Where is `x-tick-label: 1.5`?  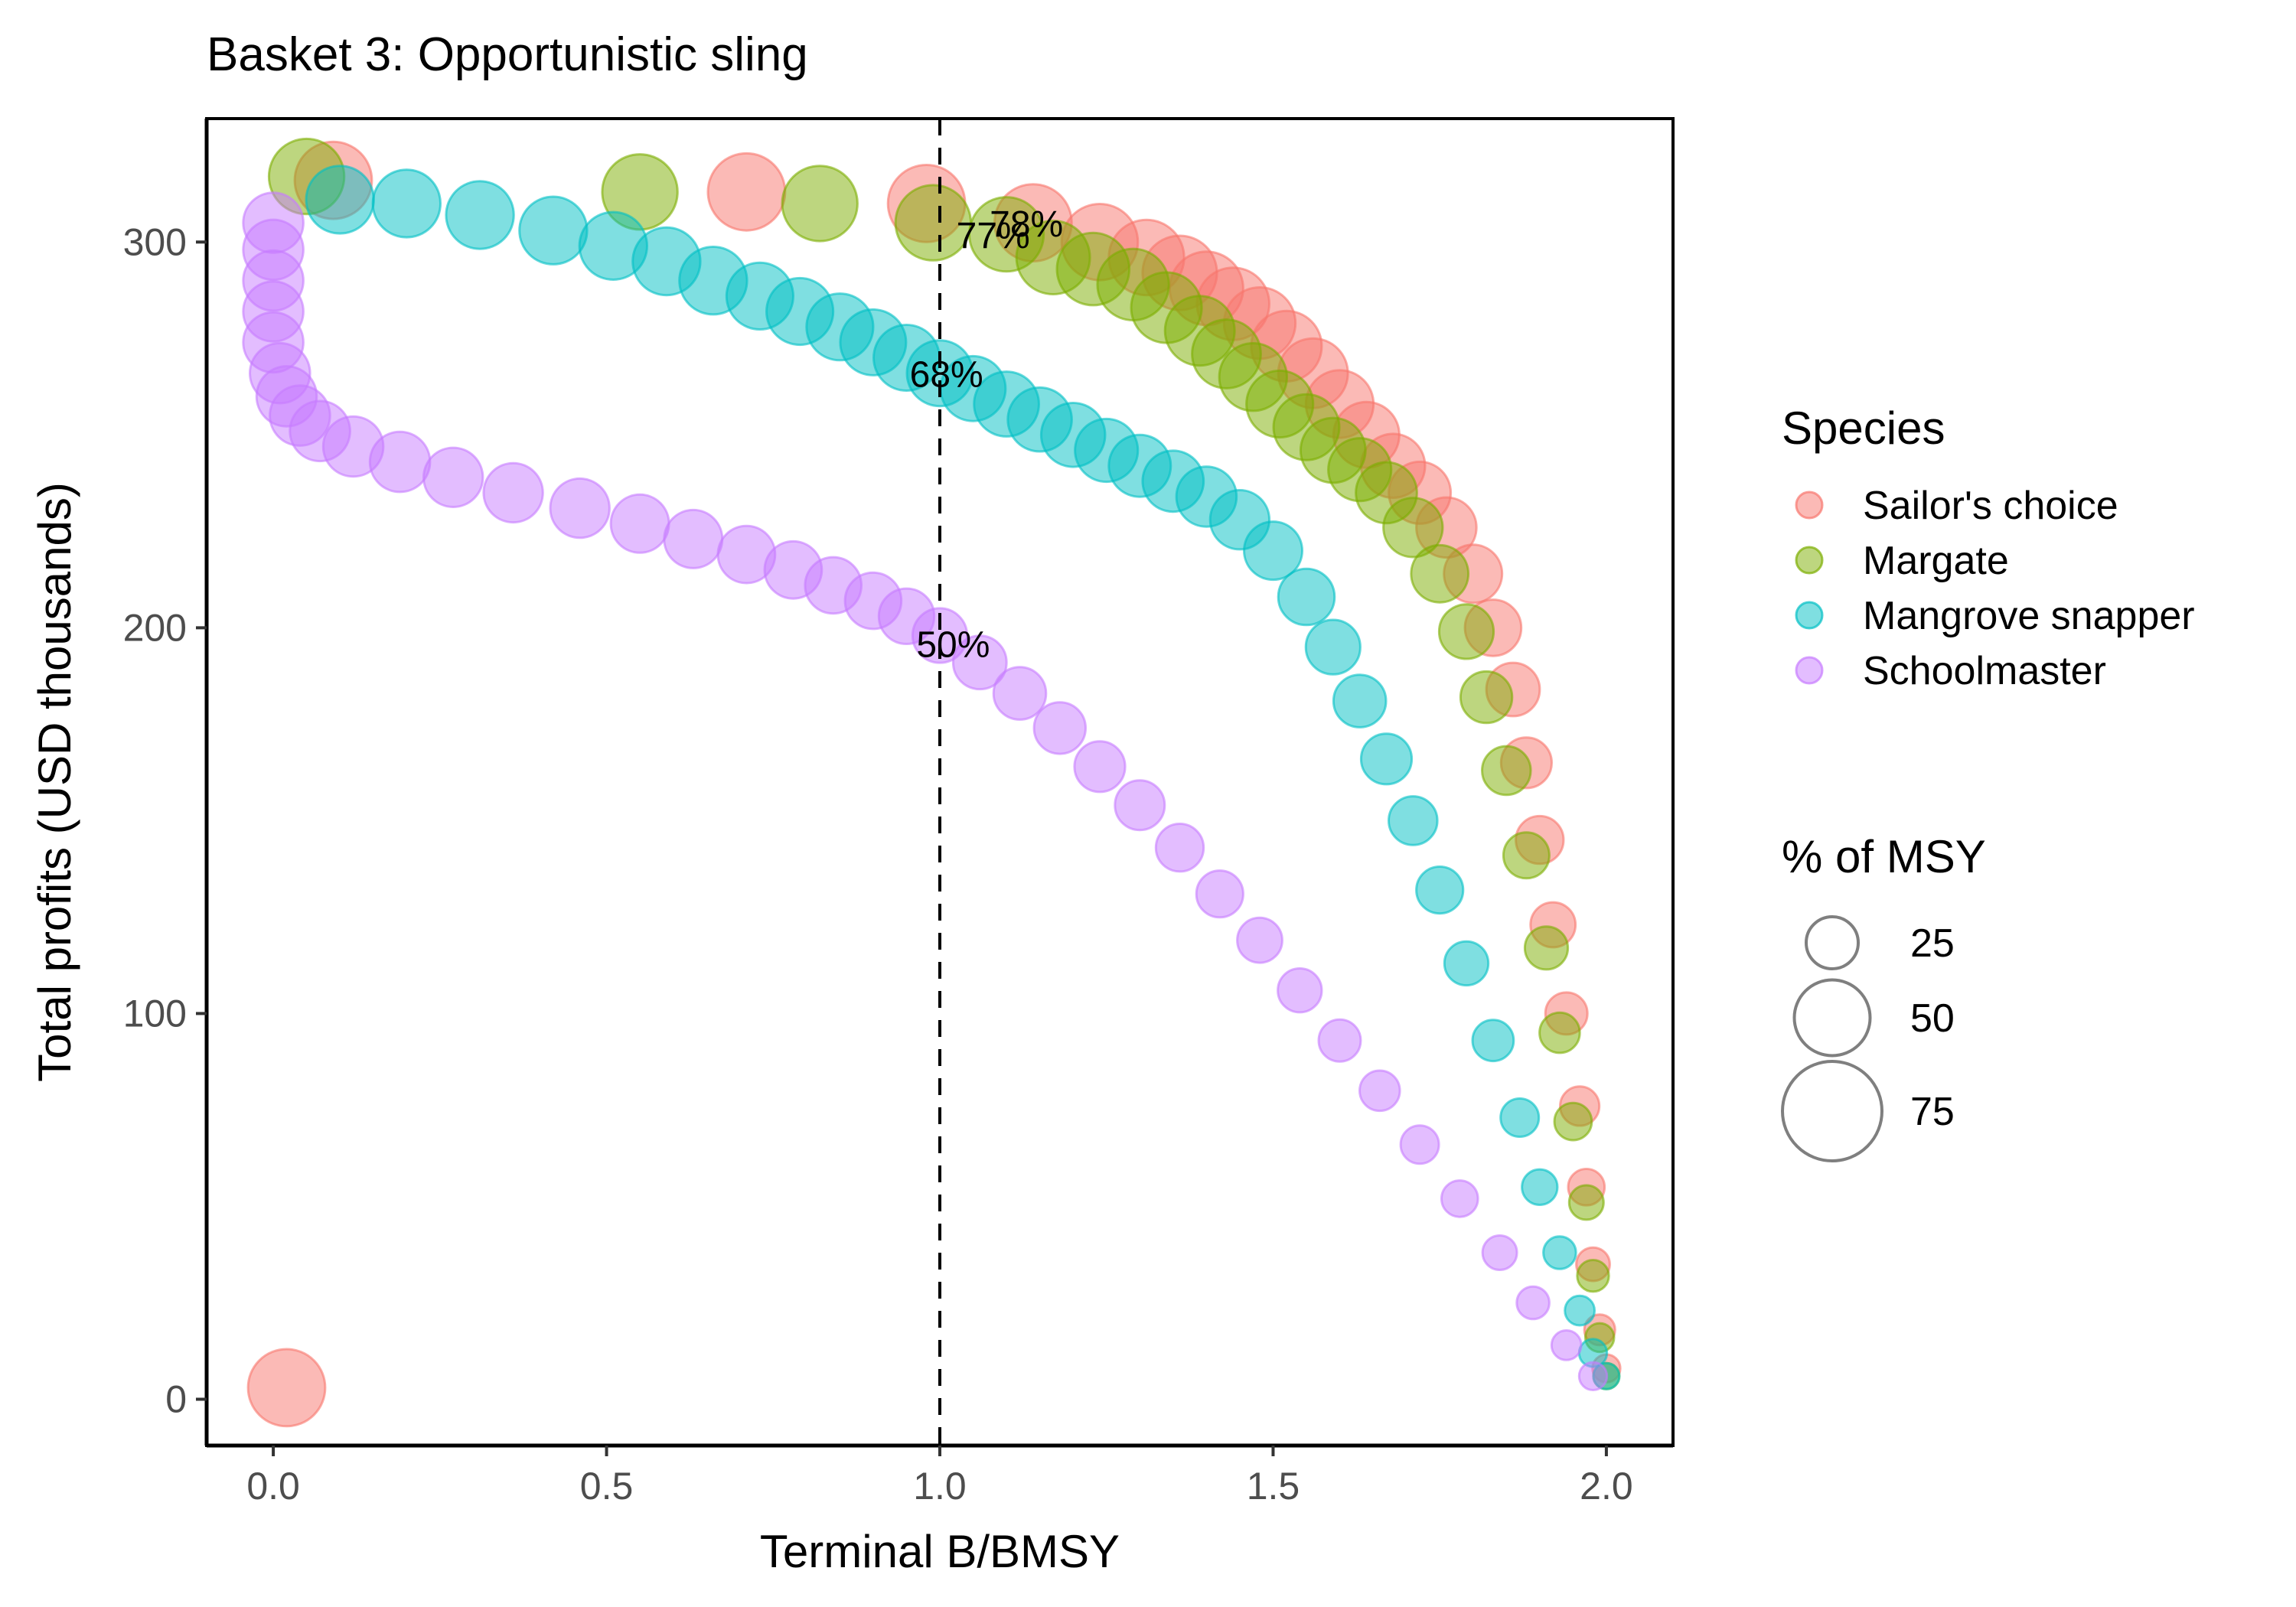 x-tick-label: 1.5 is located at coordinates (1273, 1486).